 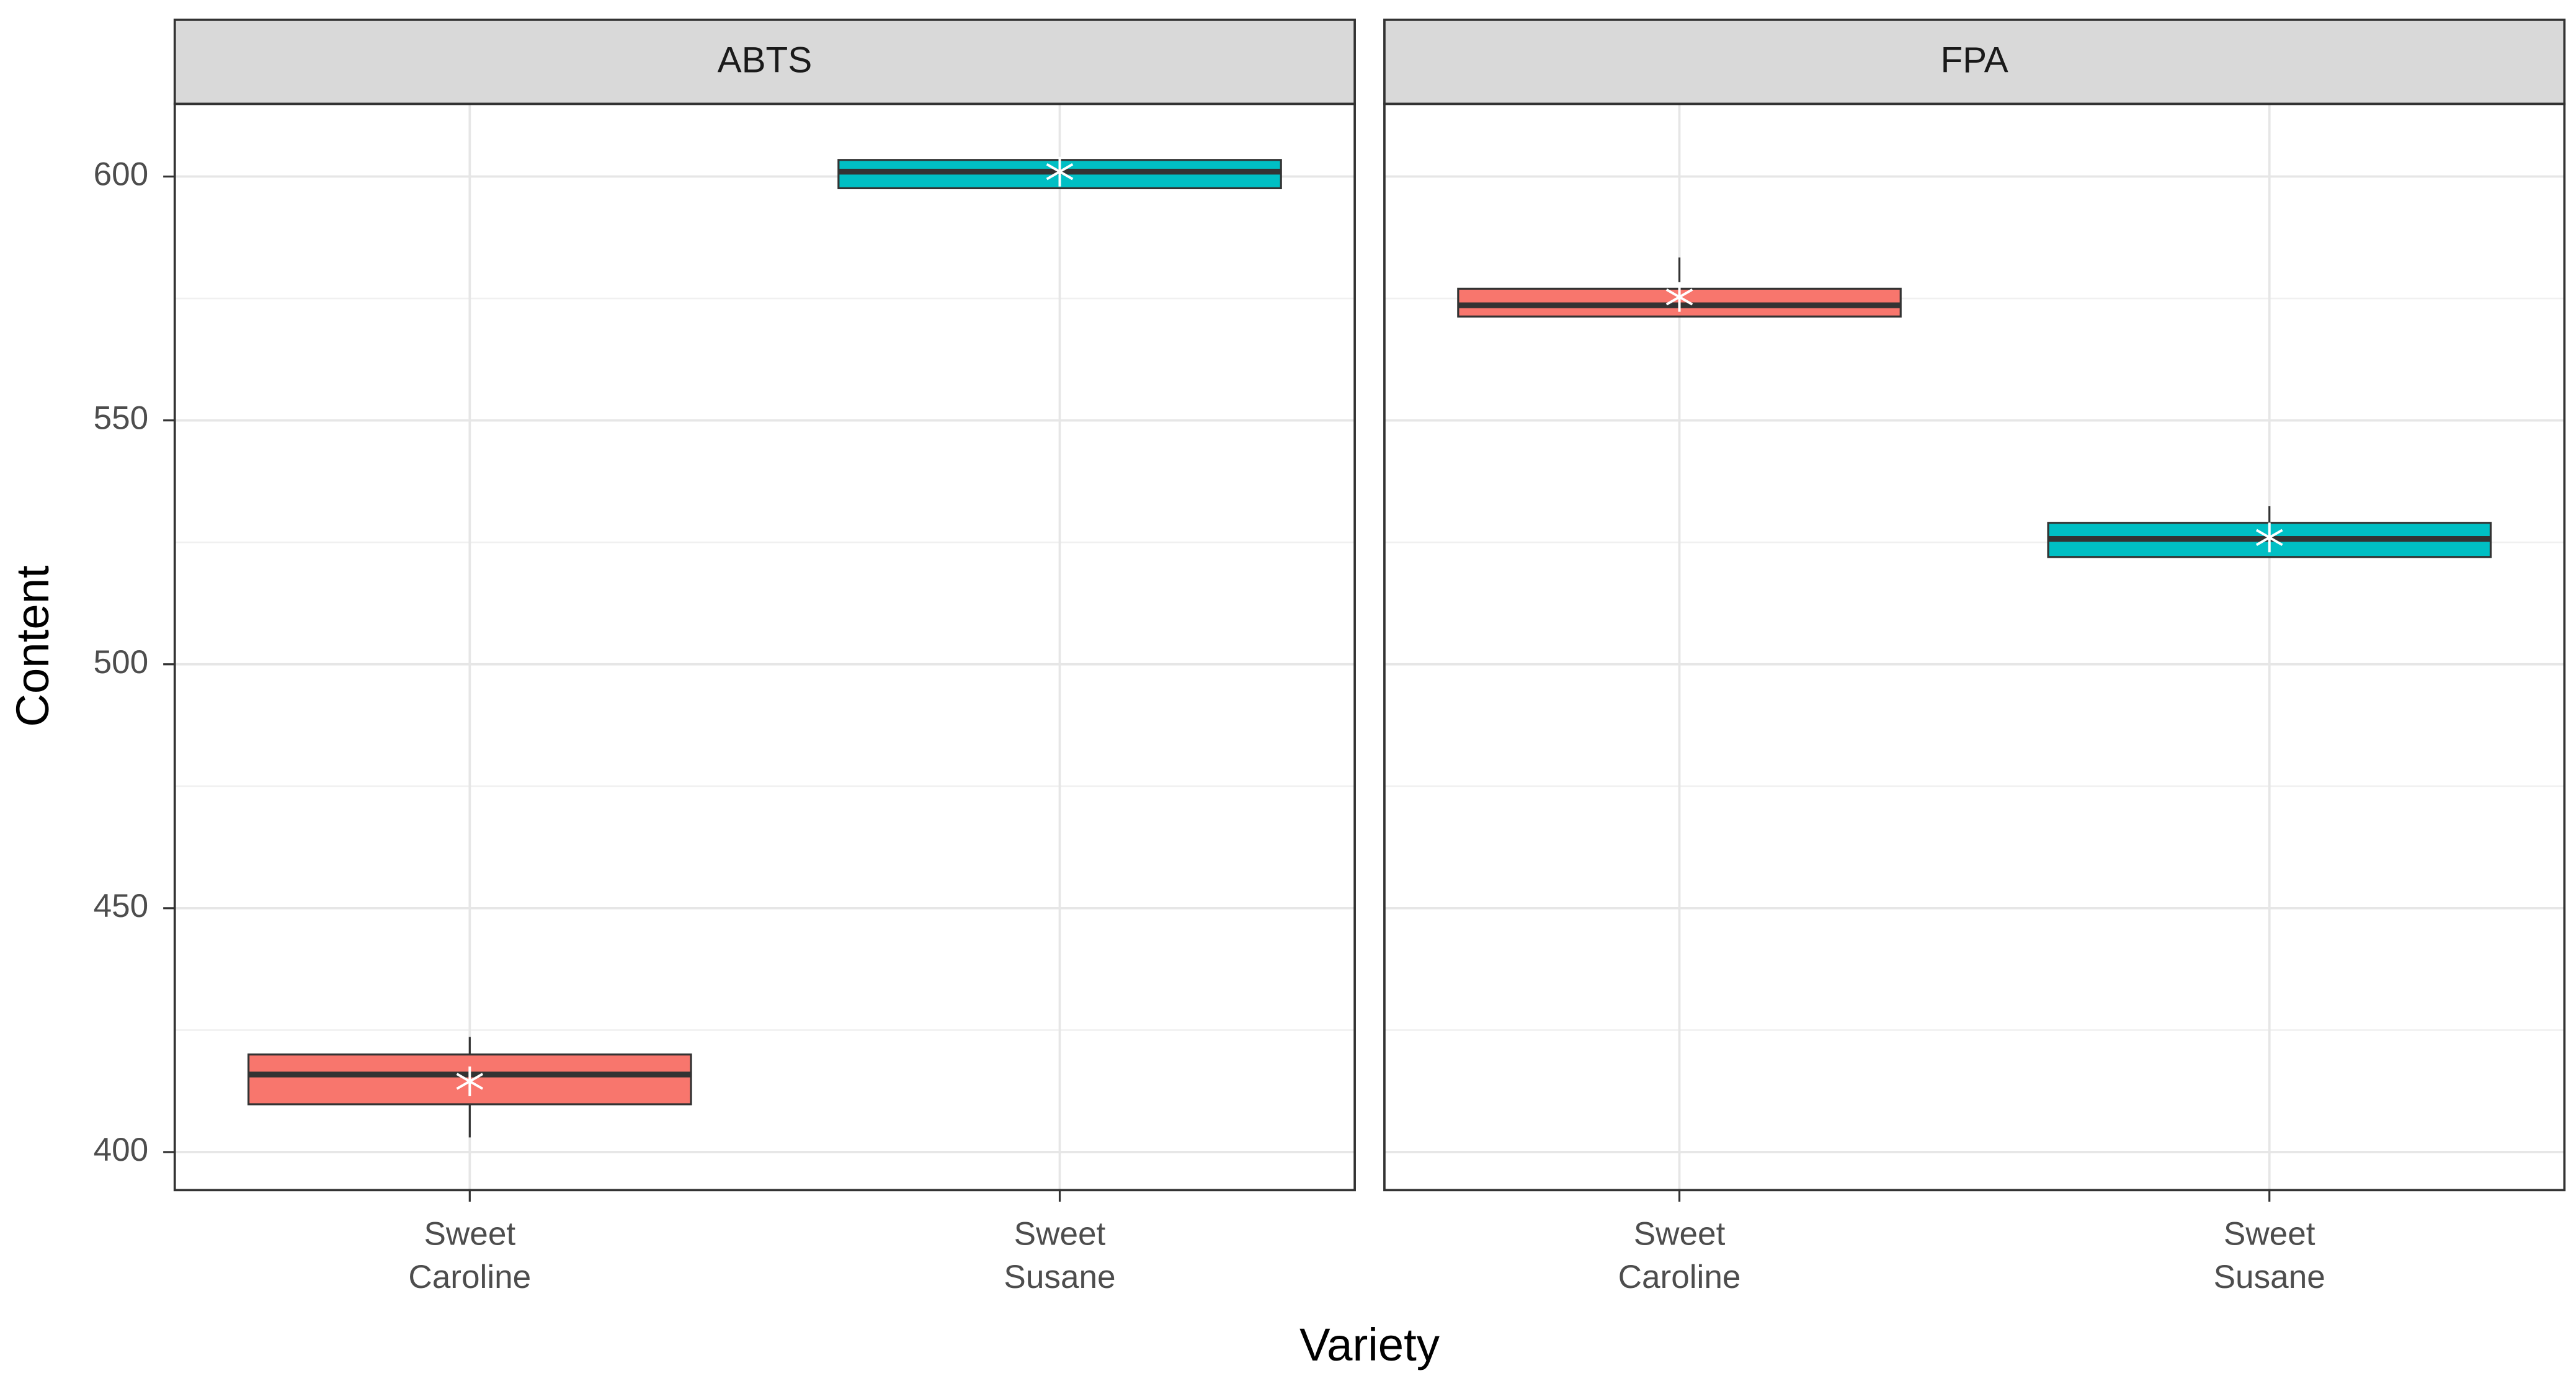 What do you see at coordinates (32, 646) in the screenshot?
I see `y-axis-title: Content` at bounding box center [32, 646].